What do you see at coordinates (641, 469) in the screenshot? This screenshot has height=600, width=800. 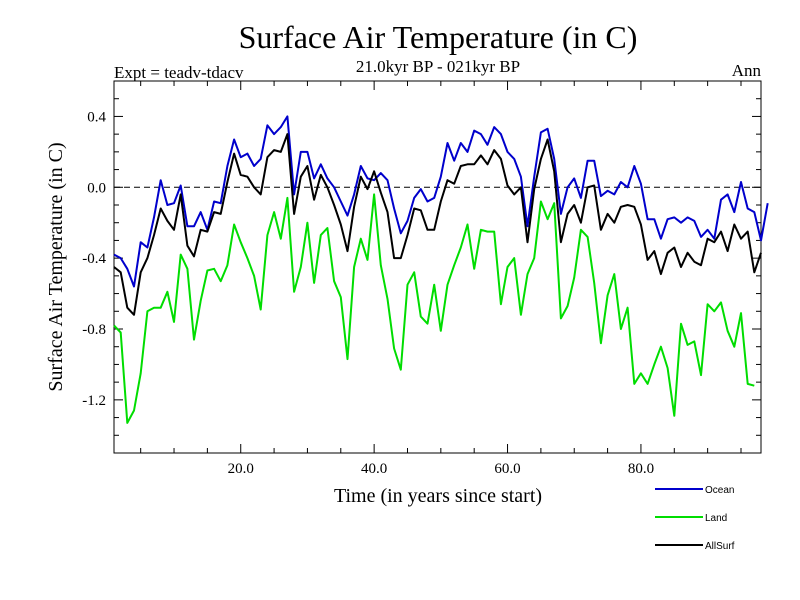 I see `x-tick-label: 80.0` at bounding box center [641, 469].